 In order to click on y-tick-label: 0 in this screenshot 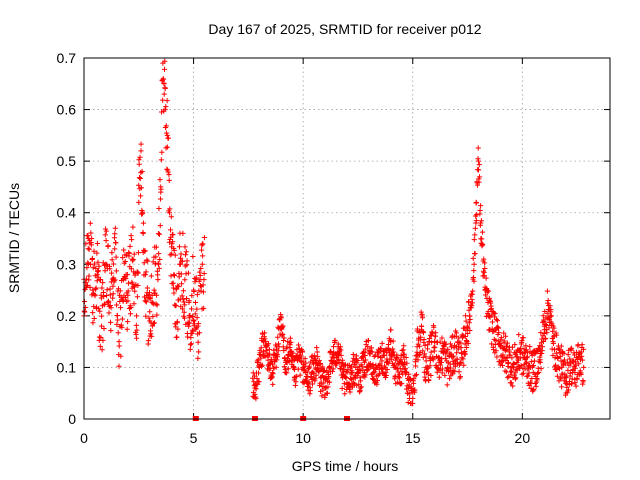, I will do `click(72, 419)`.